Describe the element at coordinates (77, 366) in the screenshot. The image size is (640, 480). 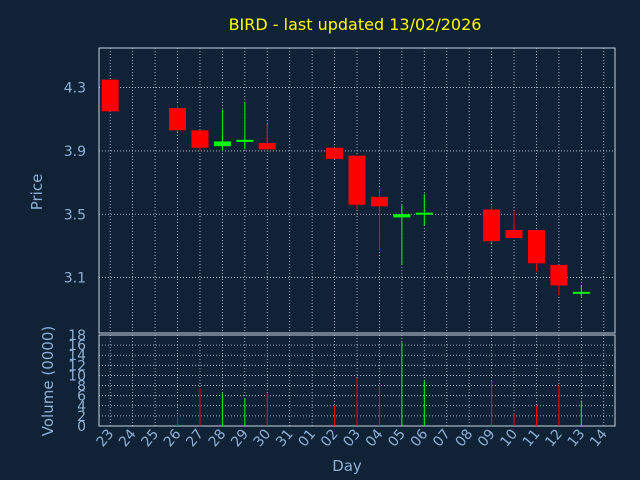
I see `volume-tick-label: 12` at that location.